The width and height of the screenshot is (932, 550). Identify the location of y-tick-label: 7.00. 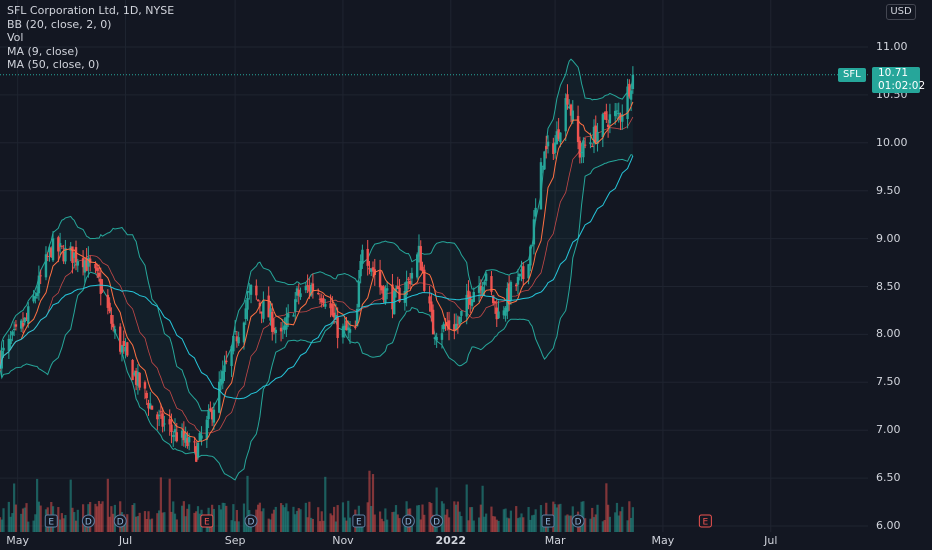
(888, 430).